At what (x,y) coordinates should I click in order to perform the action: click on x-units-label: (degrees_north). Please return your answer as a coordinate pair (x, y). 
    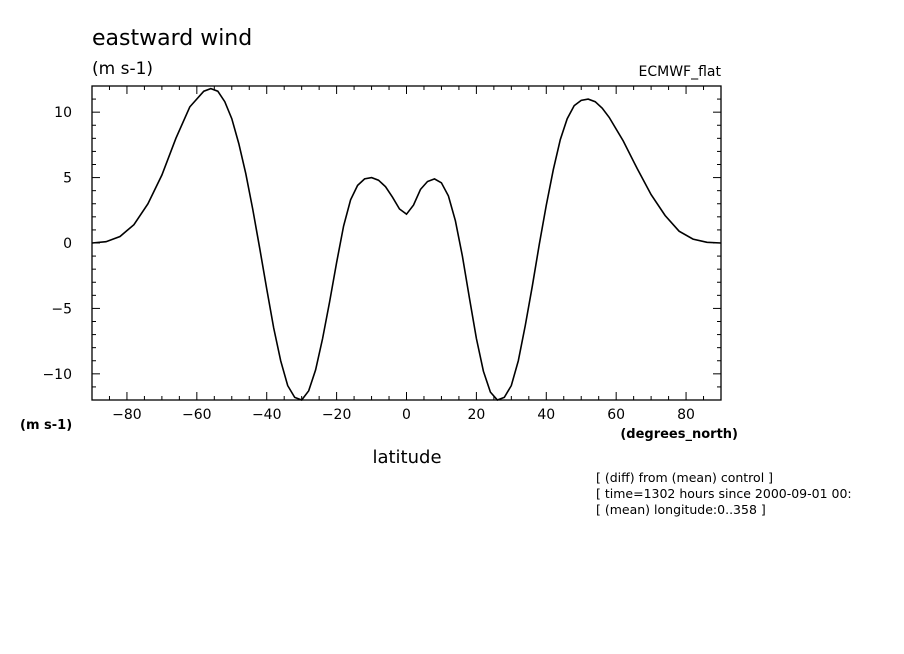
    Looking at the image, I should click on (679, 434).